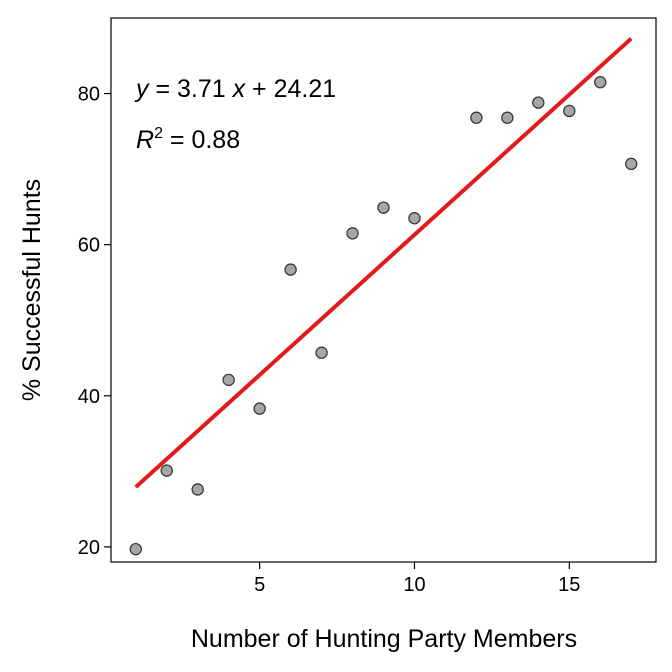 This screenshot has width=672, height=672. What do you see at coordinates (89, 548) in the screenshot?
I see `y-tick-label: 20` at bounding box center [89, 548].